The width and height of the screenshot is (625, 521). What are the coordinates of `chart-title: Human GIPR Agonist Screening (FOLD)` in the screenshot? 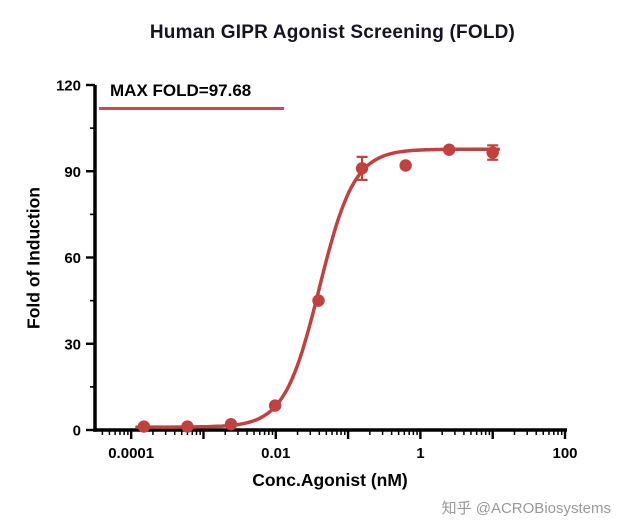 It's located at (332, 32).